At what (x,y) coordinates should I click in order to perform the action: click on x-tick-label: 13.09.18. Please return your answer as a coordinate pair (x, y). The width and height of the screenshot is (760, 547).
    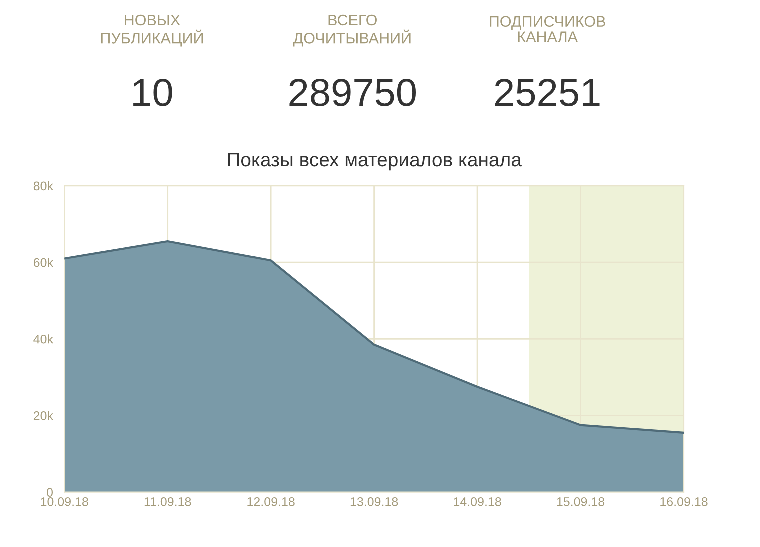
    Looking at the image, I should click on (374, 501).